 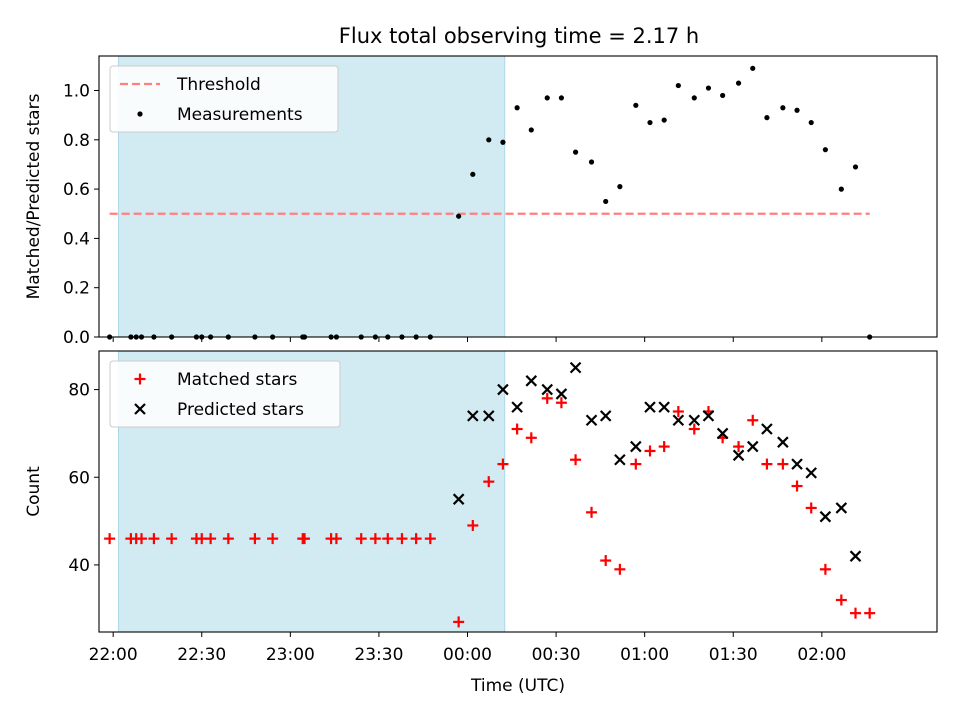 I want to click on legend-matched-swatch, so click(x=140, y=379).